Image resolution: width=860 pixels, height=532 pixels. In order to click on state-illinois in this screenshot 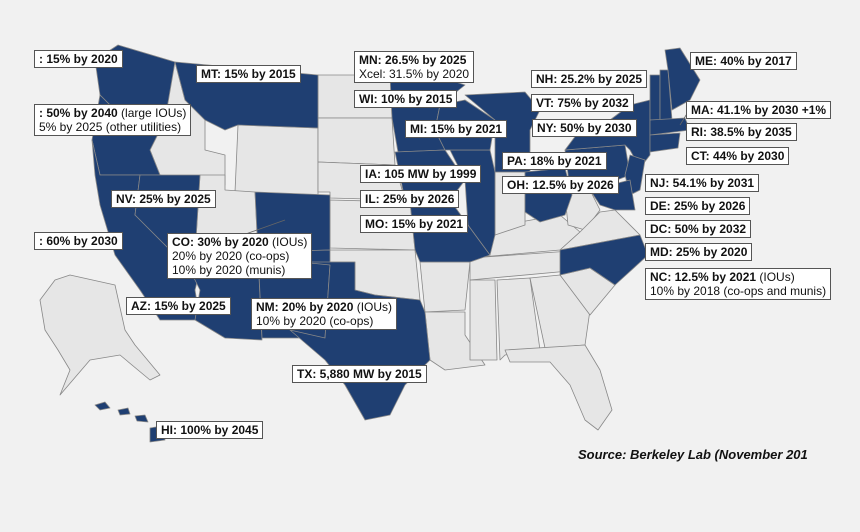, I will do `click(472, 202)`.